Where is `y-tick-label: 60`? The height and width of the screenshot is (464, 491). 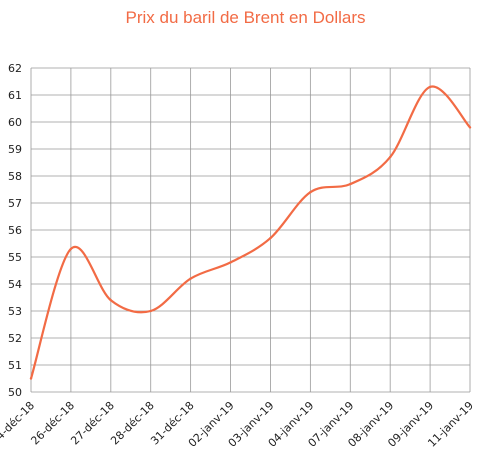
y-tick-label: 60 is located at coordinates (15, 122).